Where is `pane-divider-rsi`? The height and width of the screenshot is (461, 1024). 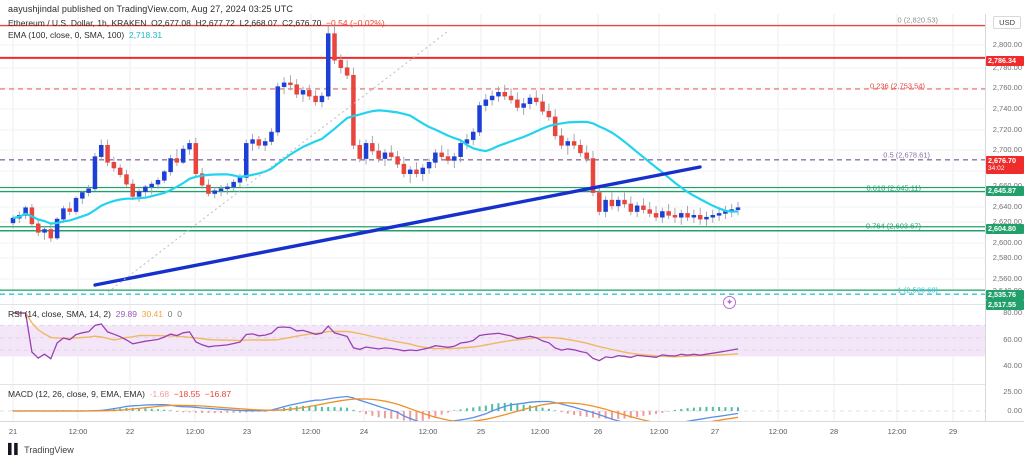 pane-divider-rsi is located at coordinates (492, 304).